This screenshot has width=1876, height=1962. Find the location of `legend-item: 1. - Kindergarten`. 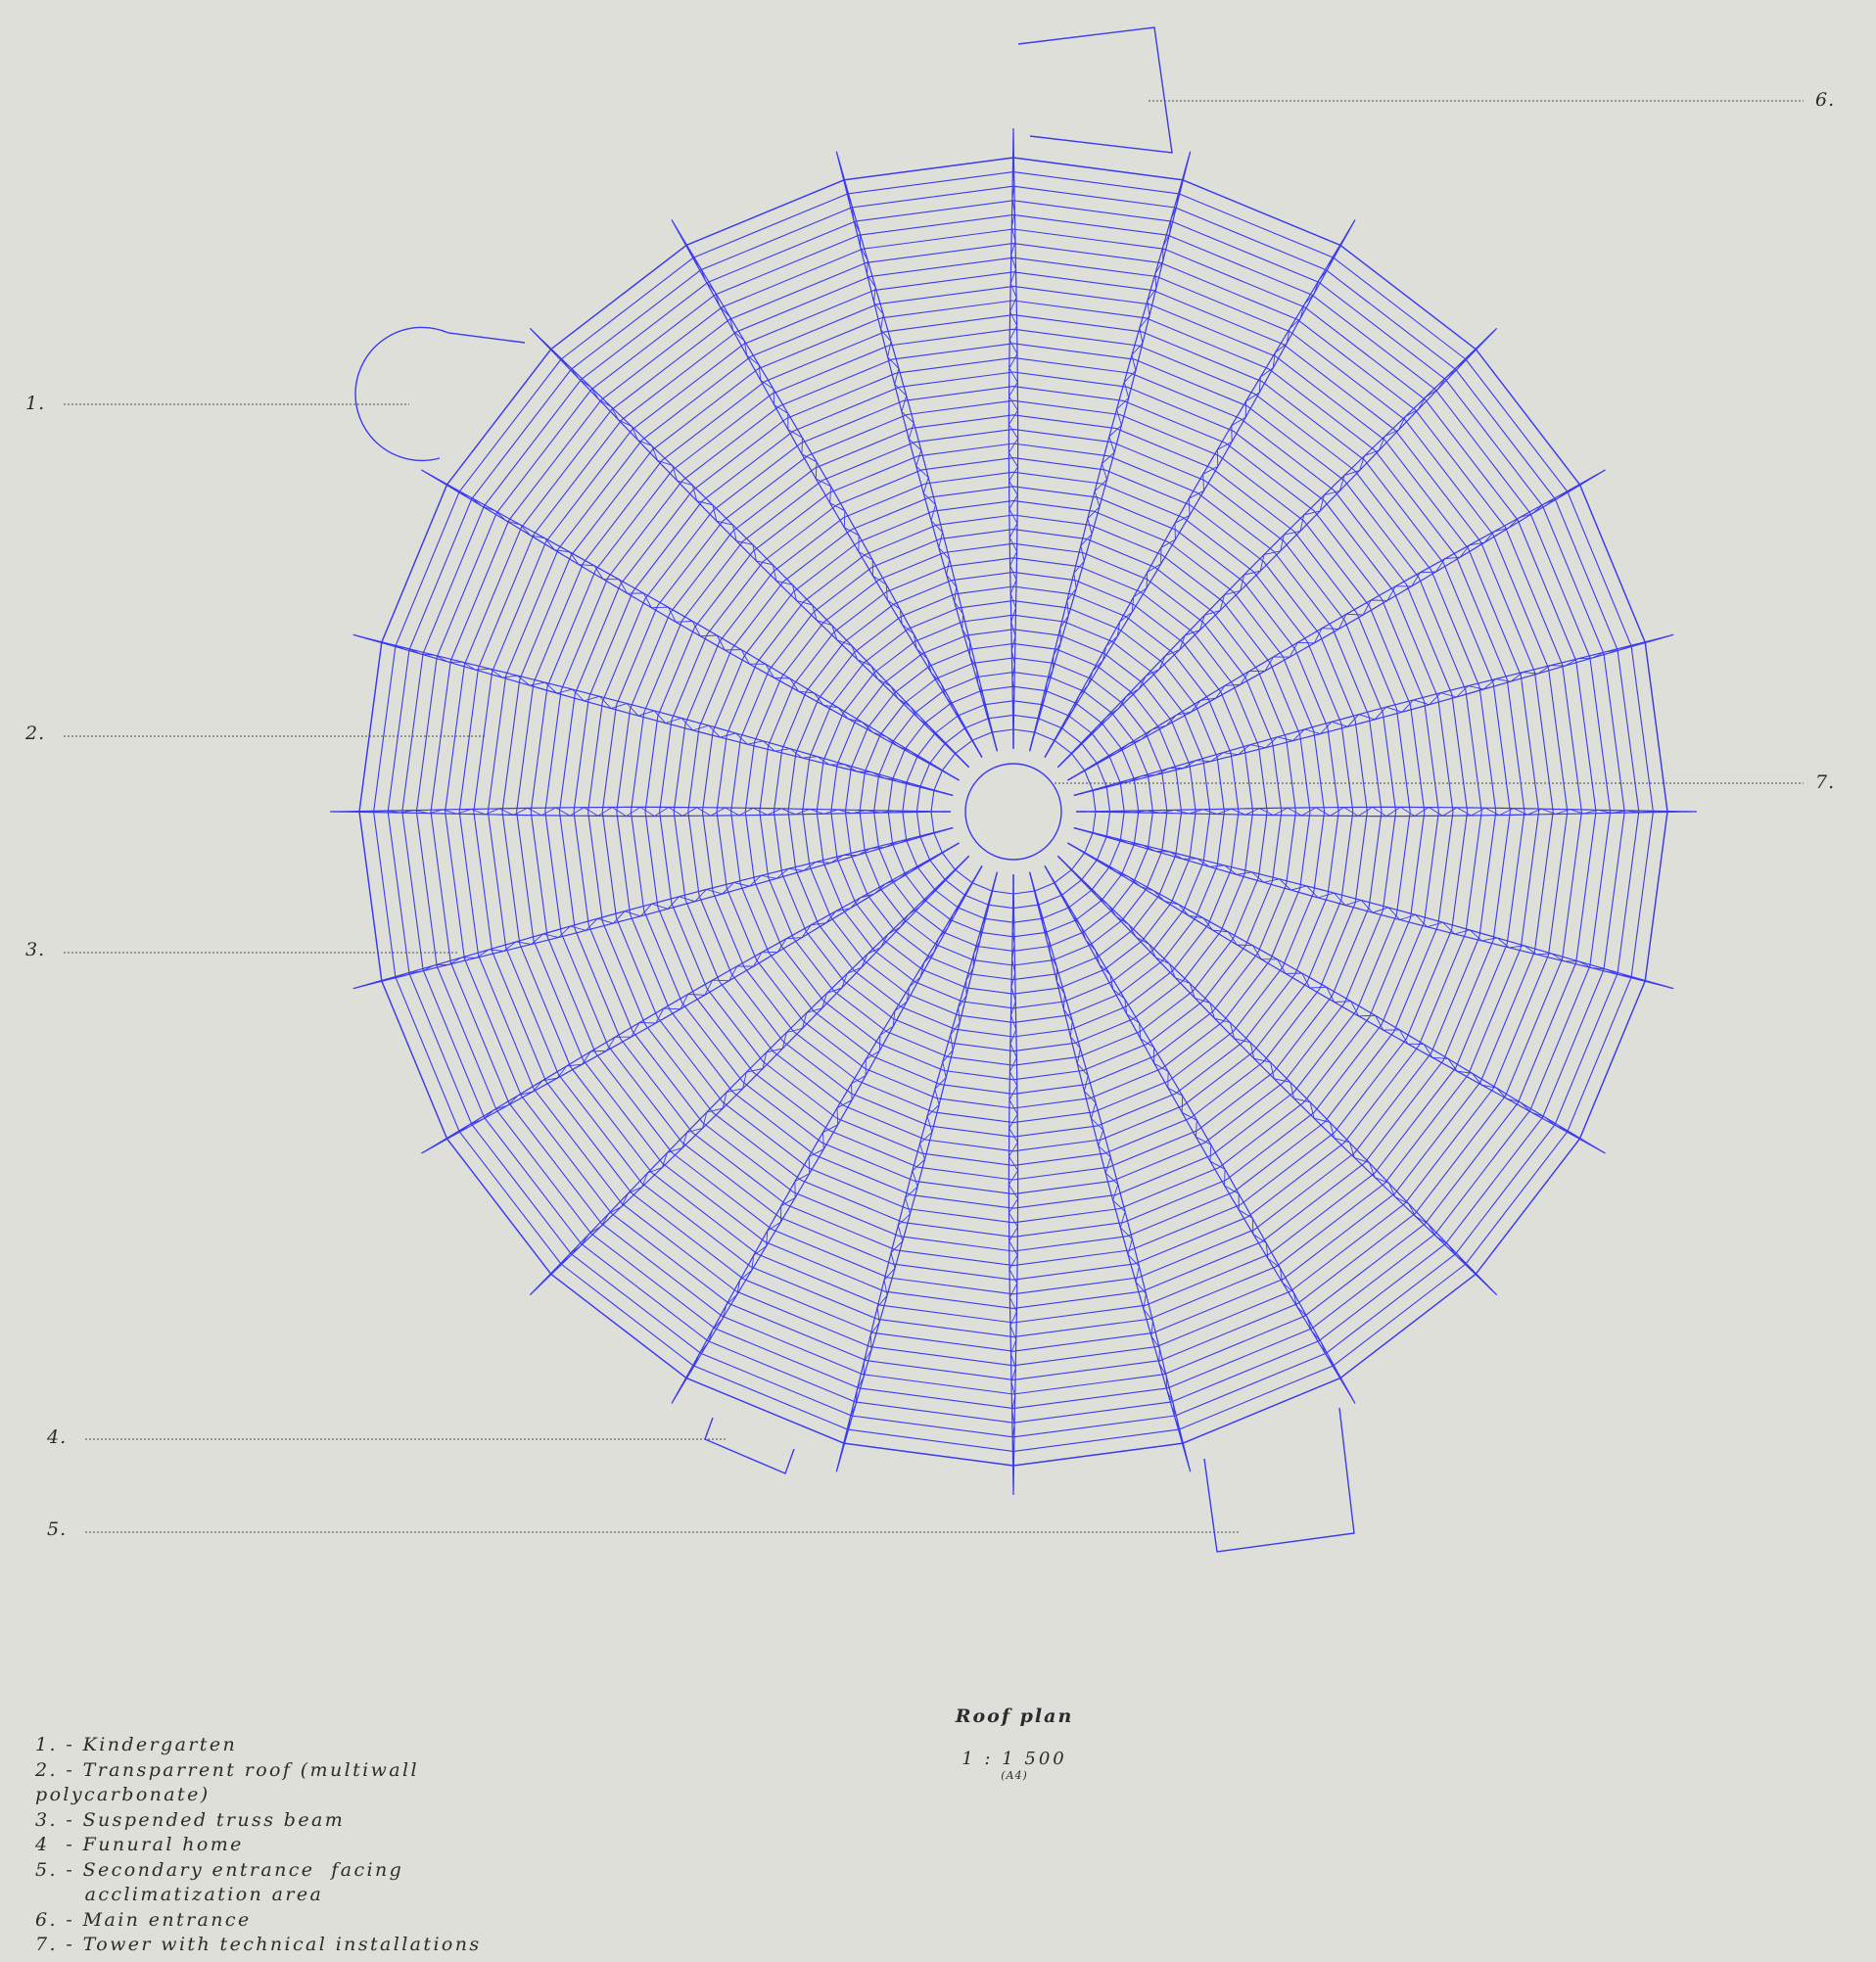

legend-item: 1. - Kindergarten is located at coordinates (136, 1744).